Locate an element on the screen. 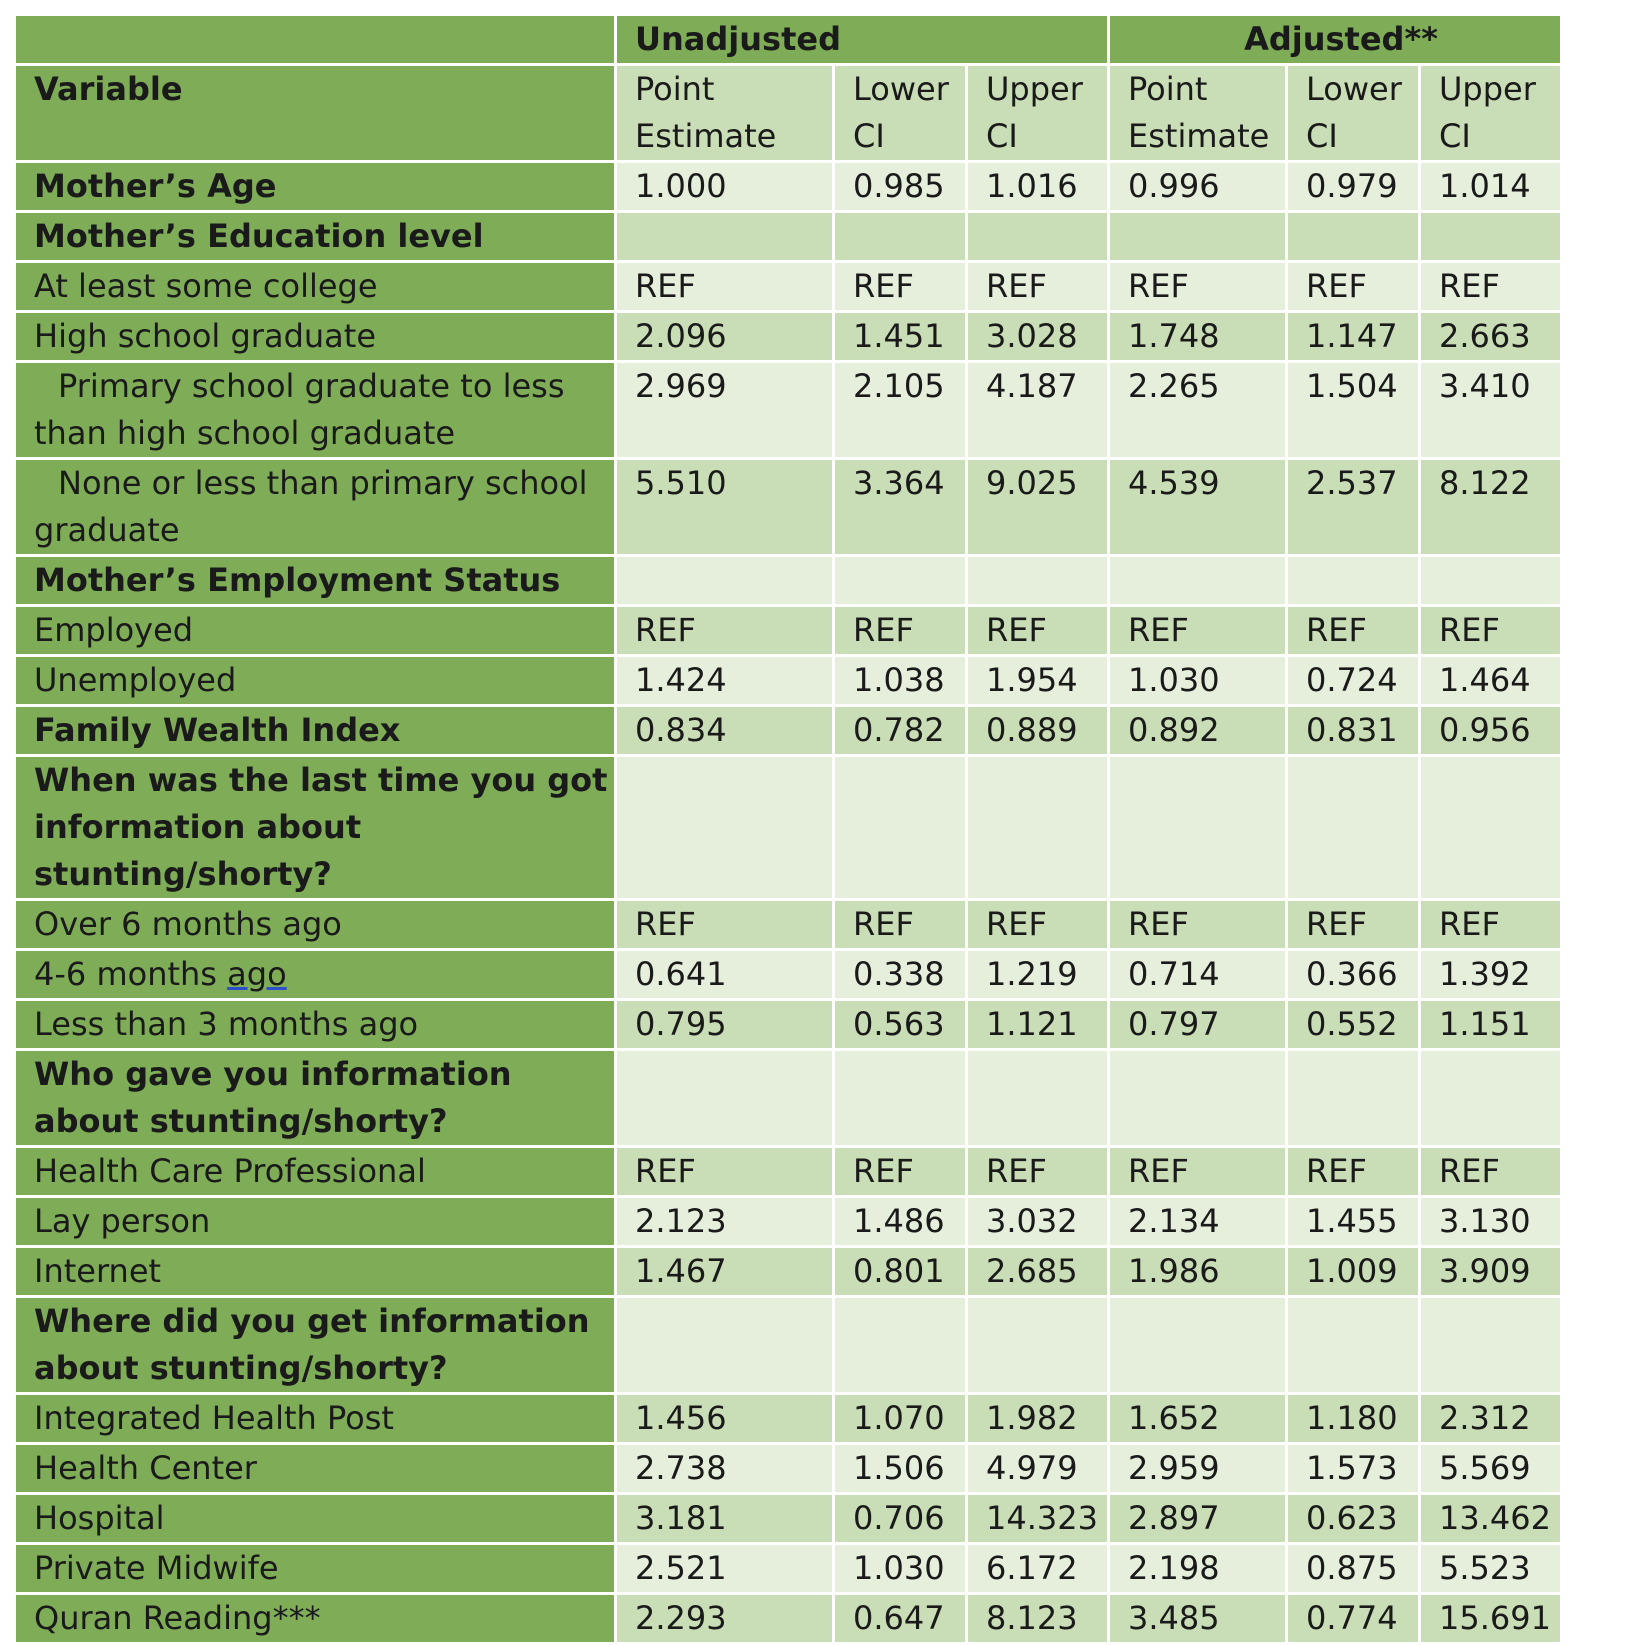 The width and height of the screenshot is (1640, 1645). cell-adj-point: 4.539 is located at coordinates (1197, 507).